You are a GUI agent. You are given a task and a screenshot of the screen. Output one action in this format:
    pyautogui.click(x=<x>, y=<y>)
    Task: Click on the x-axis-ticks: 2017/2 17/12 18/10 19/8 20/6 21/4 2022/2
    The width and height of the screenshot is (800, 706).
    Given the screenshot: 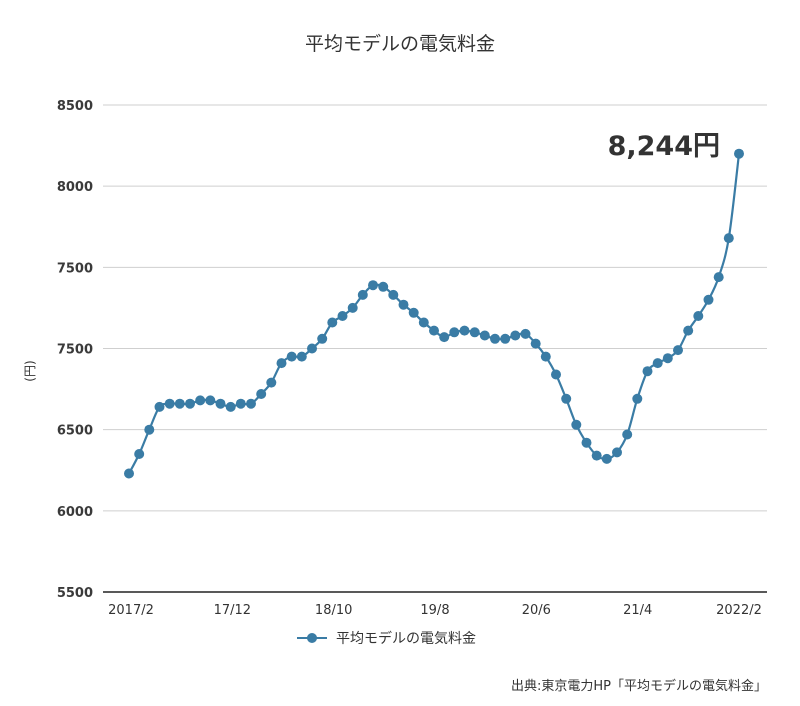 What is the action you would take?
    pyautogui.click(x=435, y=610)
    